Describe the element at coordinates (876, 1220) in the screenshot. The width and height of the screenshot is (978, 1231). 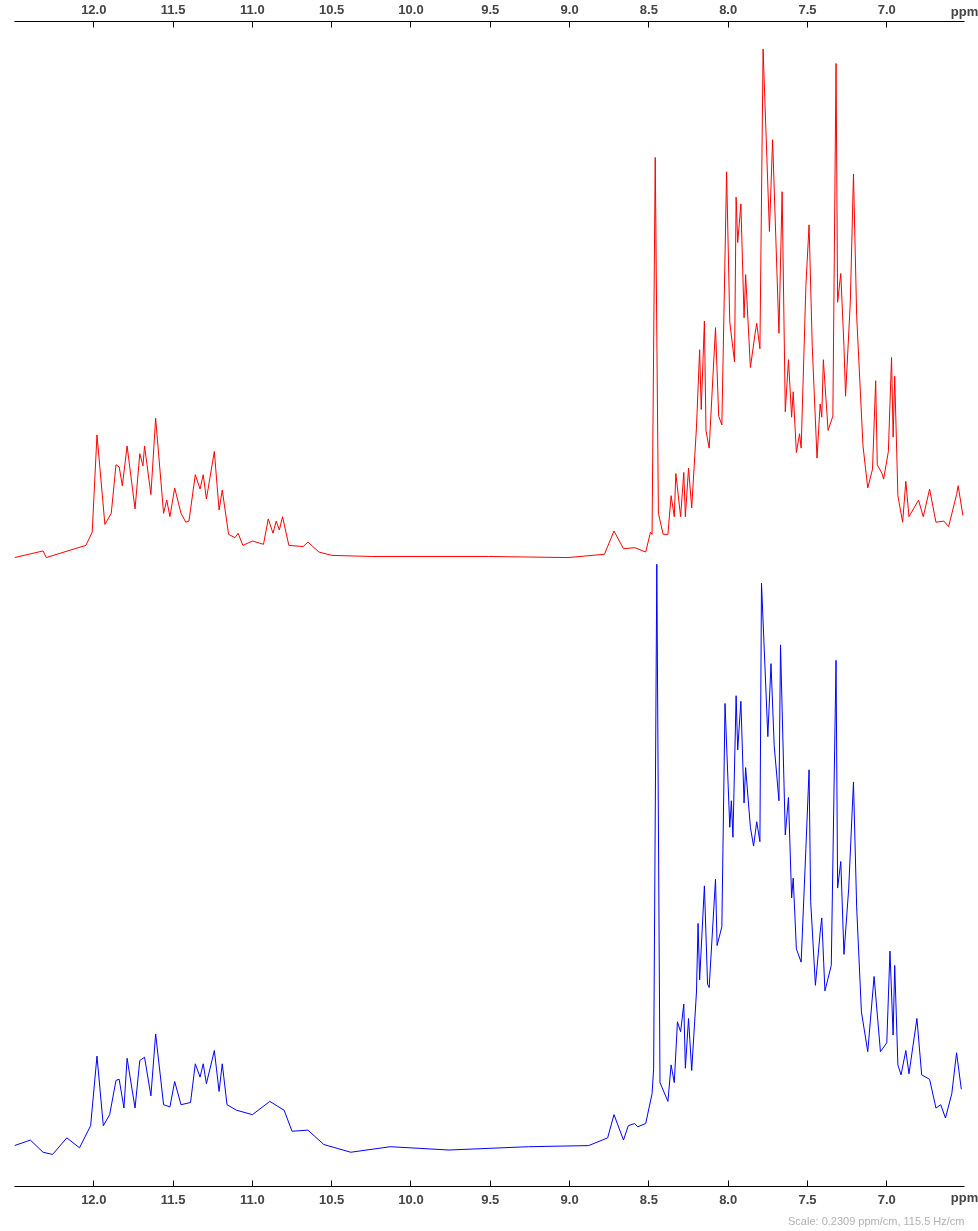
I see `text: Scale: 0.2309 ppm/cm, 115.5 Hz/cm` at that location.